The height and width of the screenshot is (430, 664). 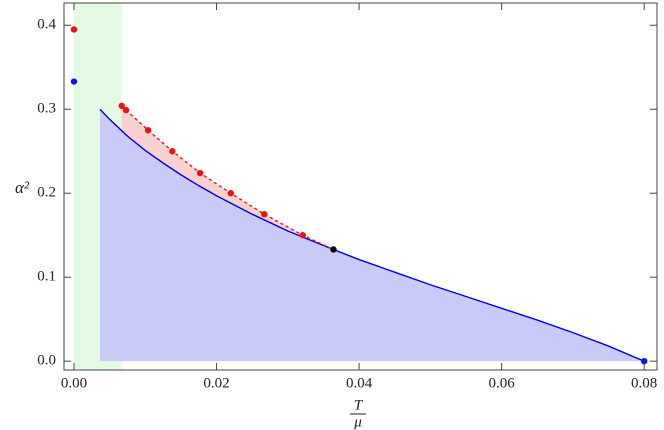 What do you see at coordinates (216, 383) in the screenshot?
I see `x-tick-label: 0.02` at bounding box center [216, 383].